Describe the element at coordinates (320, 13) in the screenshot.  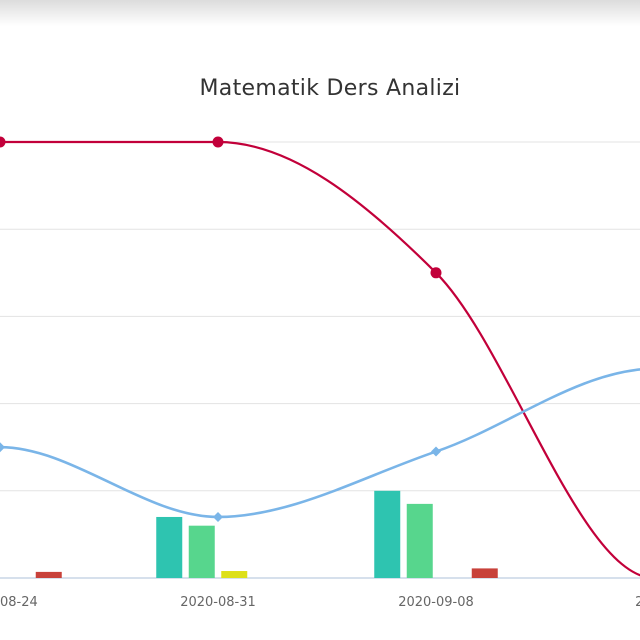
I see `window-top-shadow` at that location.